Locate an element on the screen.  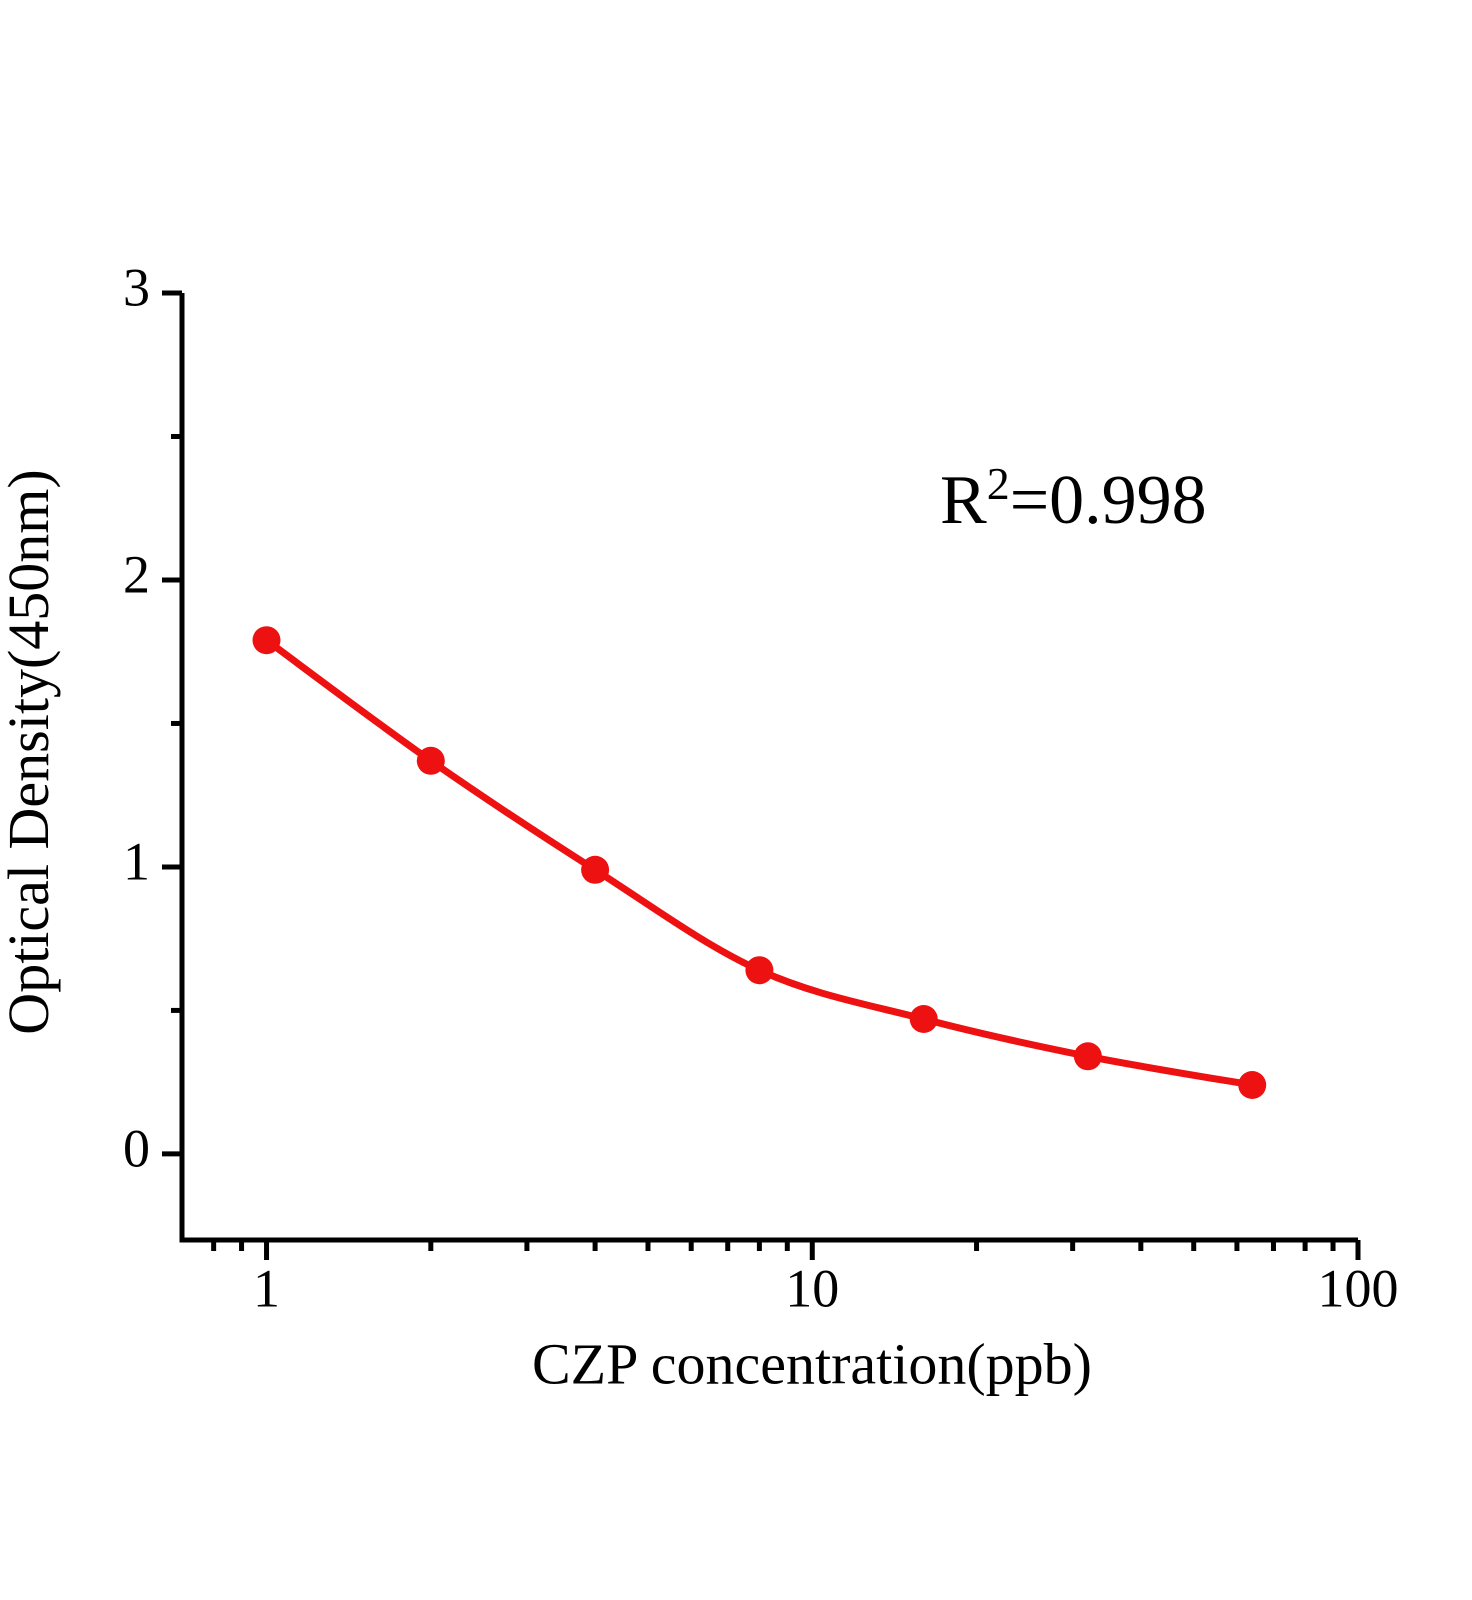
data-point-x2 is located at coordinates (430, 760).